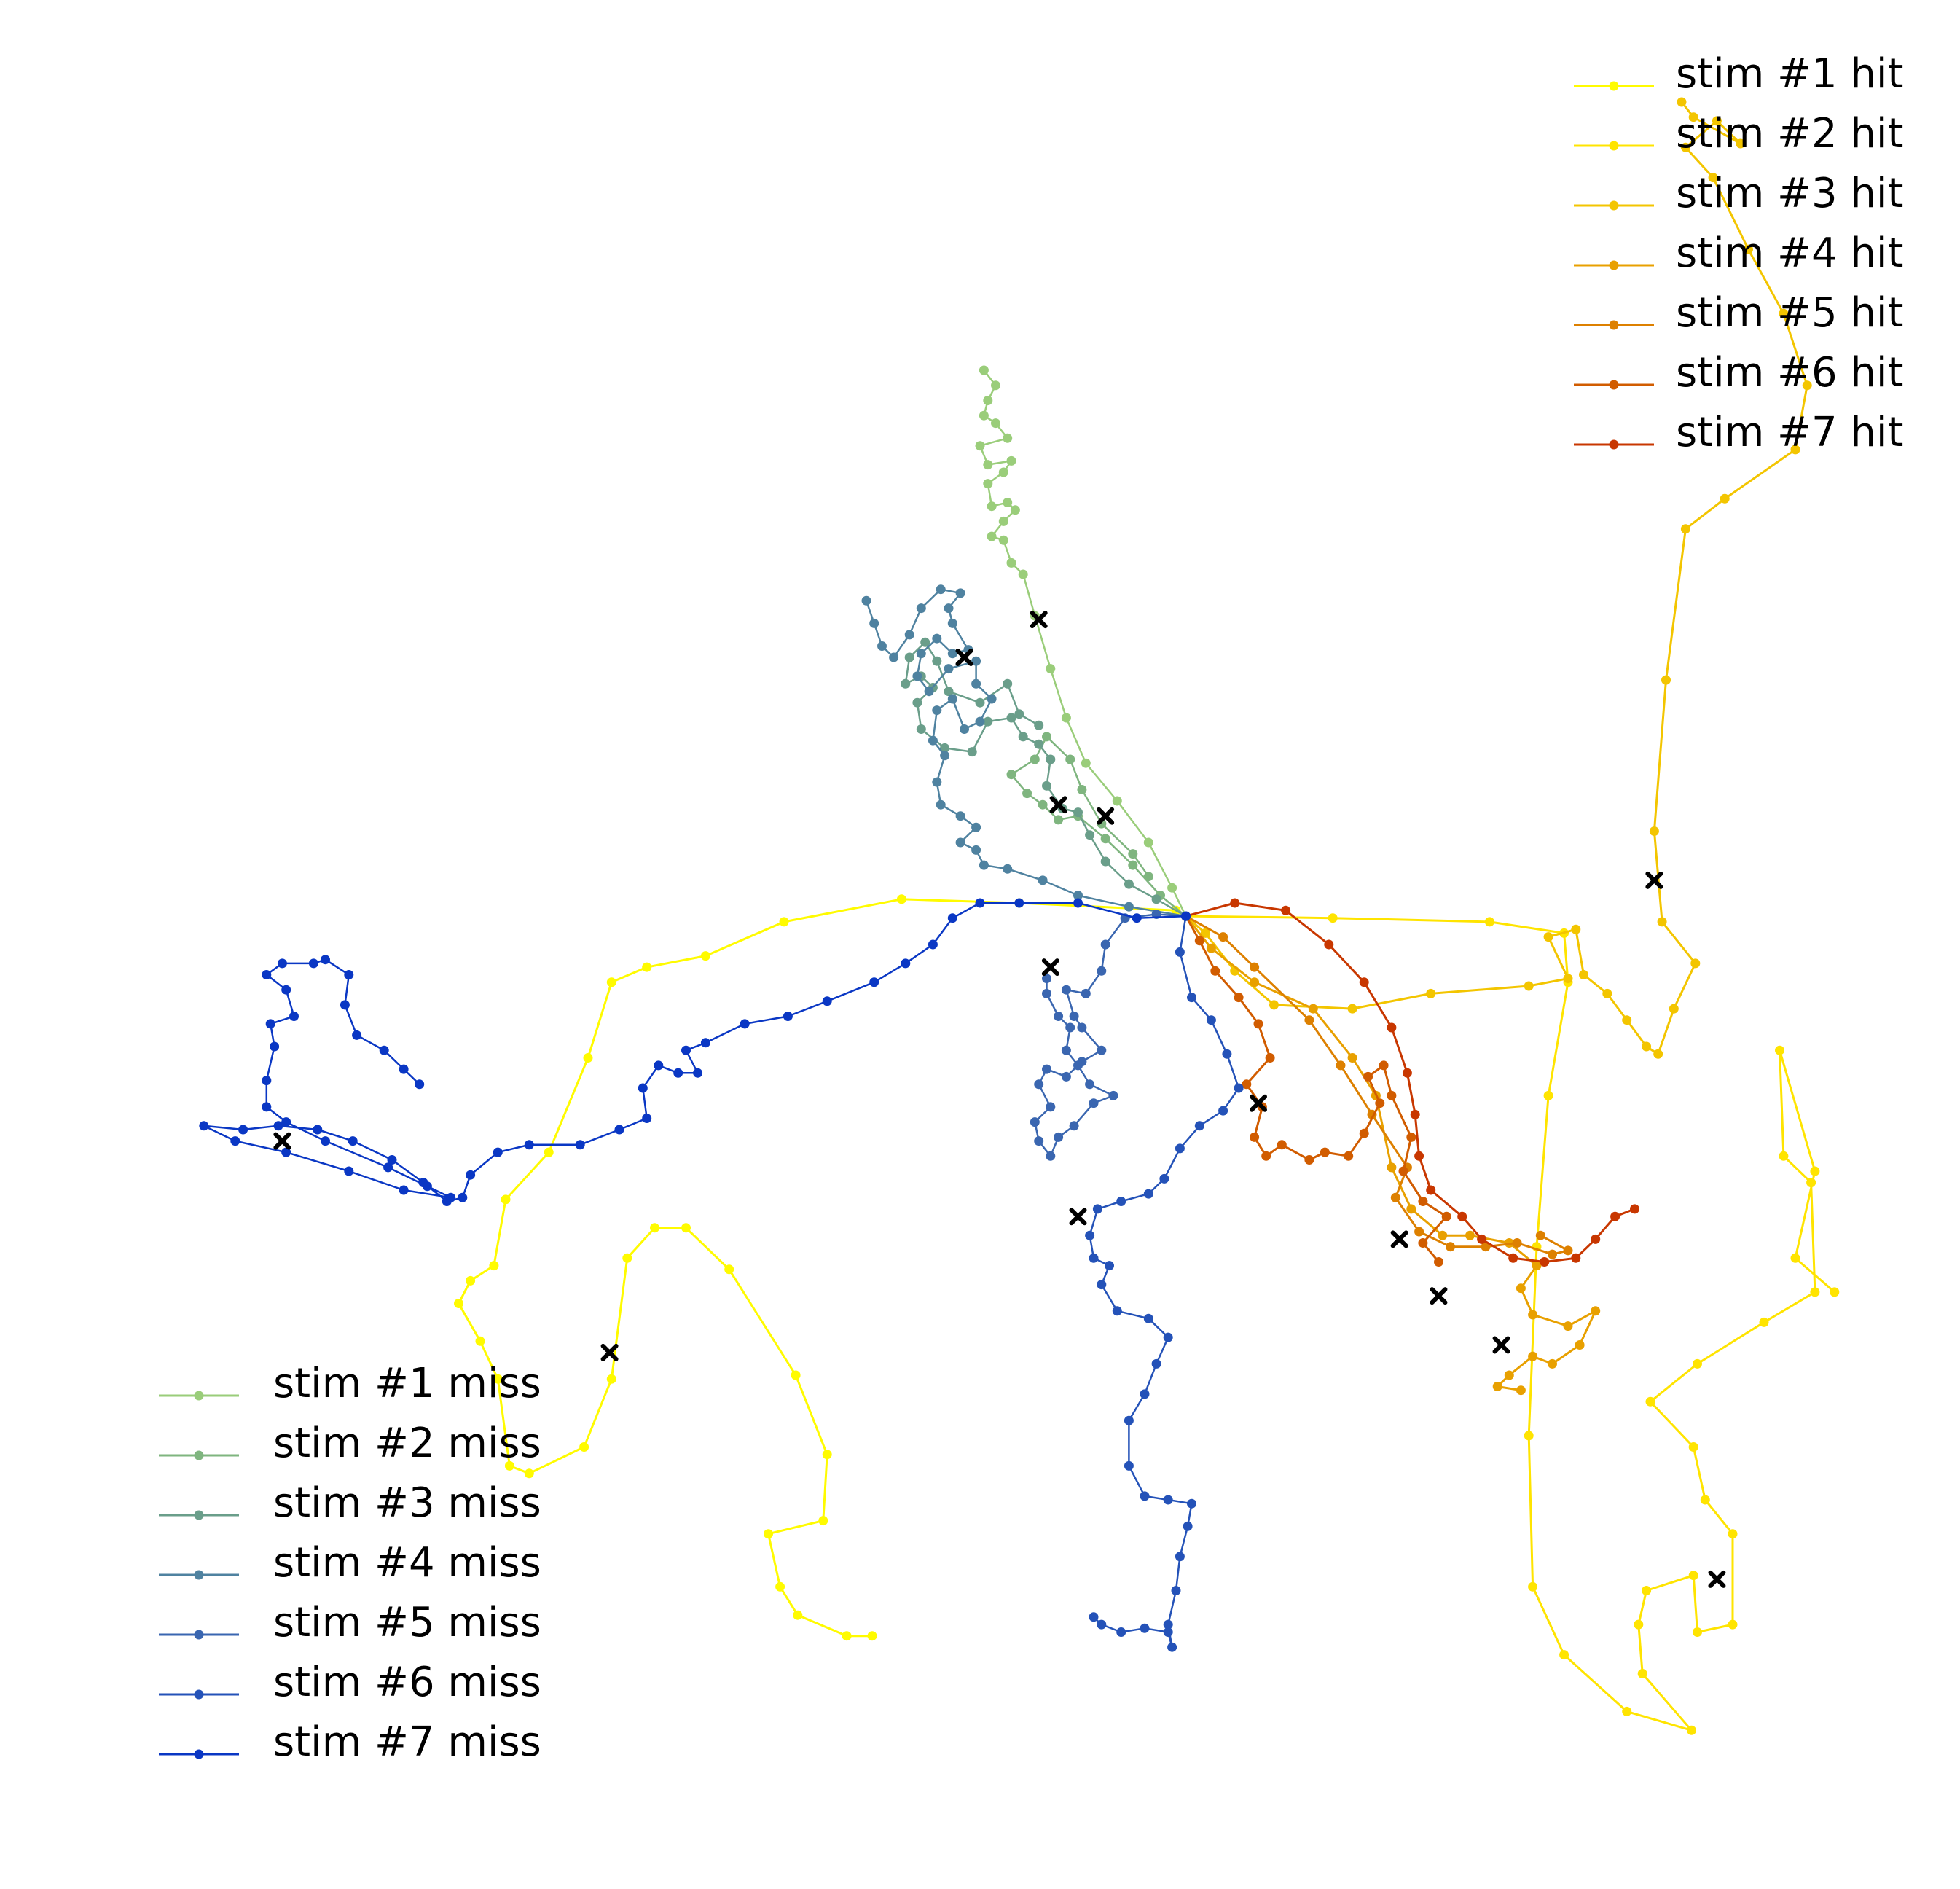  I want to click on legend-miss-label: stim #7 miss, so click(407, 1742).